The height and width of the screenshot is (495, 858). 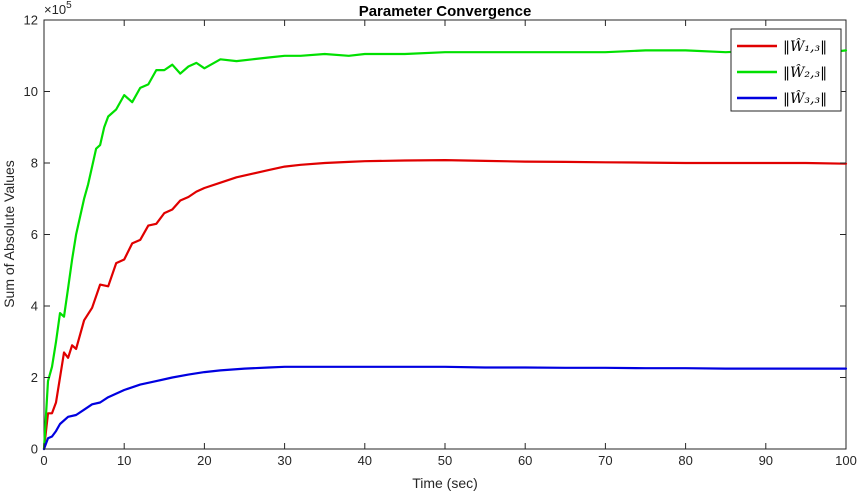 I want to click on chart-title: Parameter Convergence, so click(x=445, y=11).